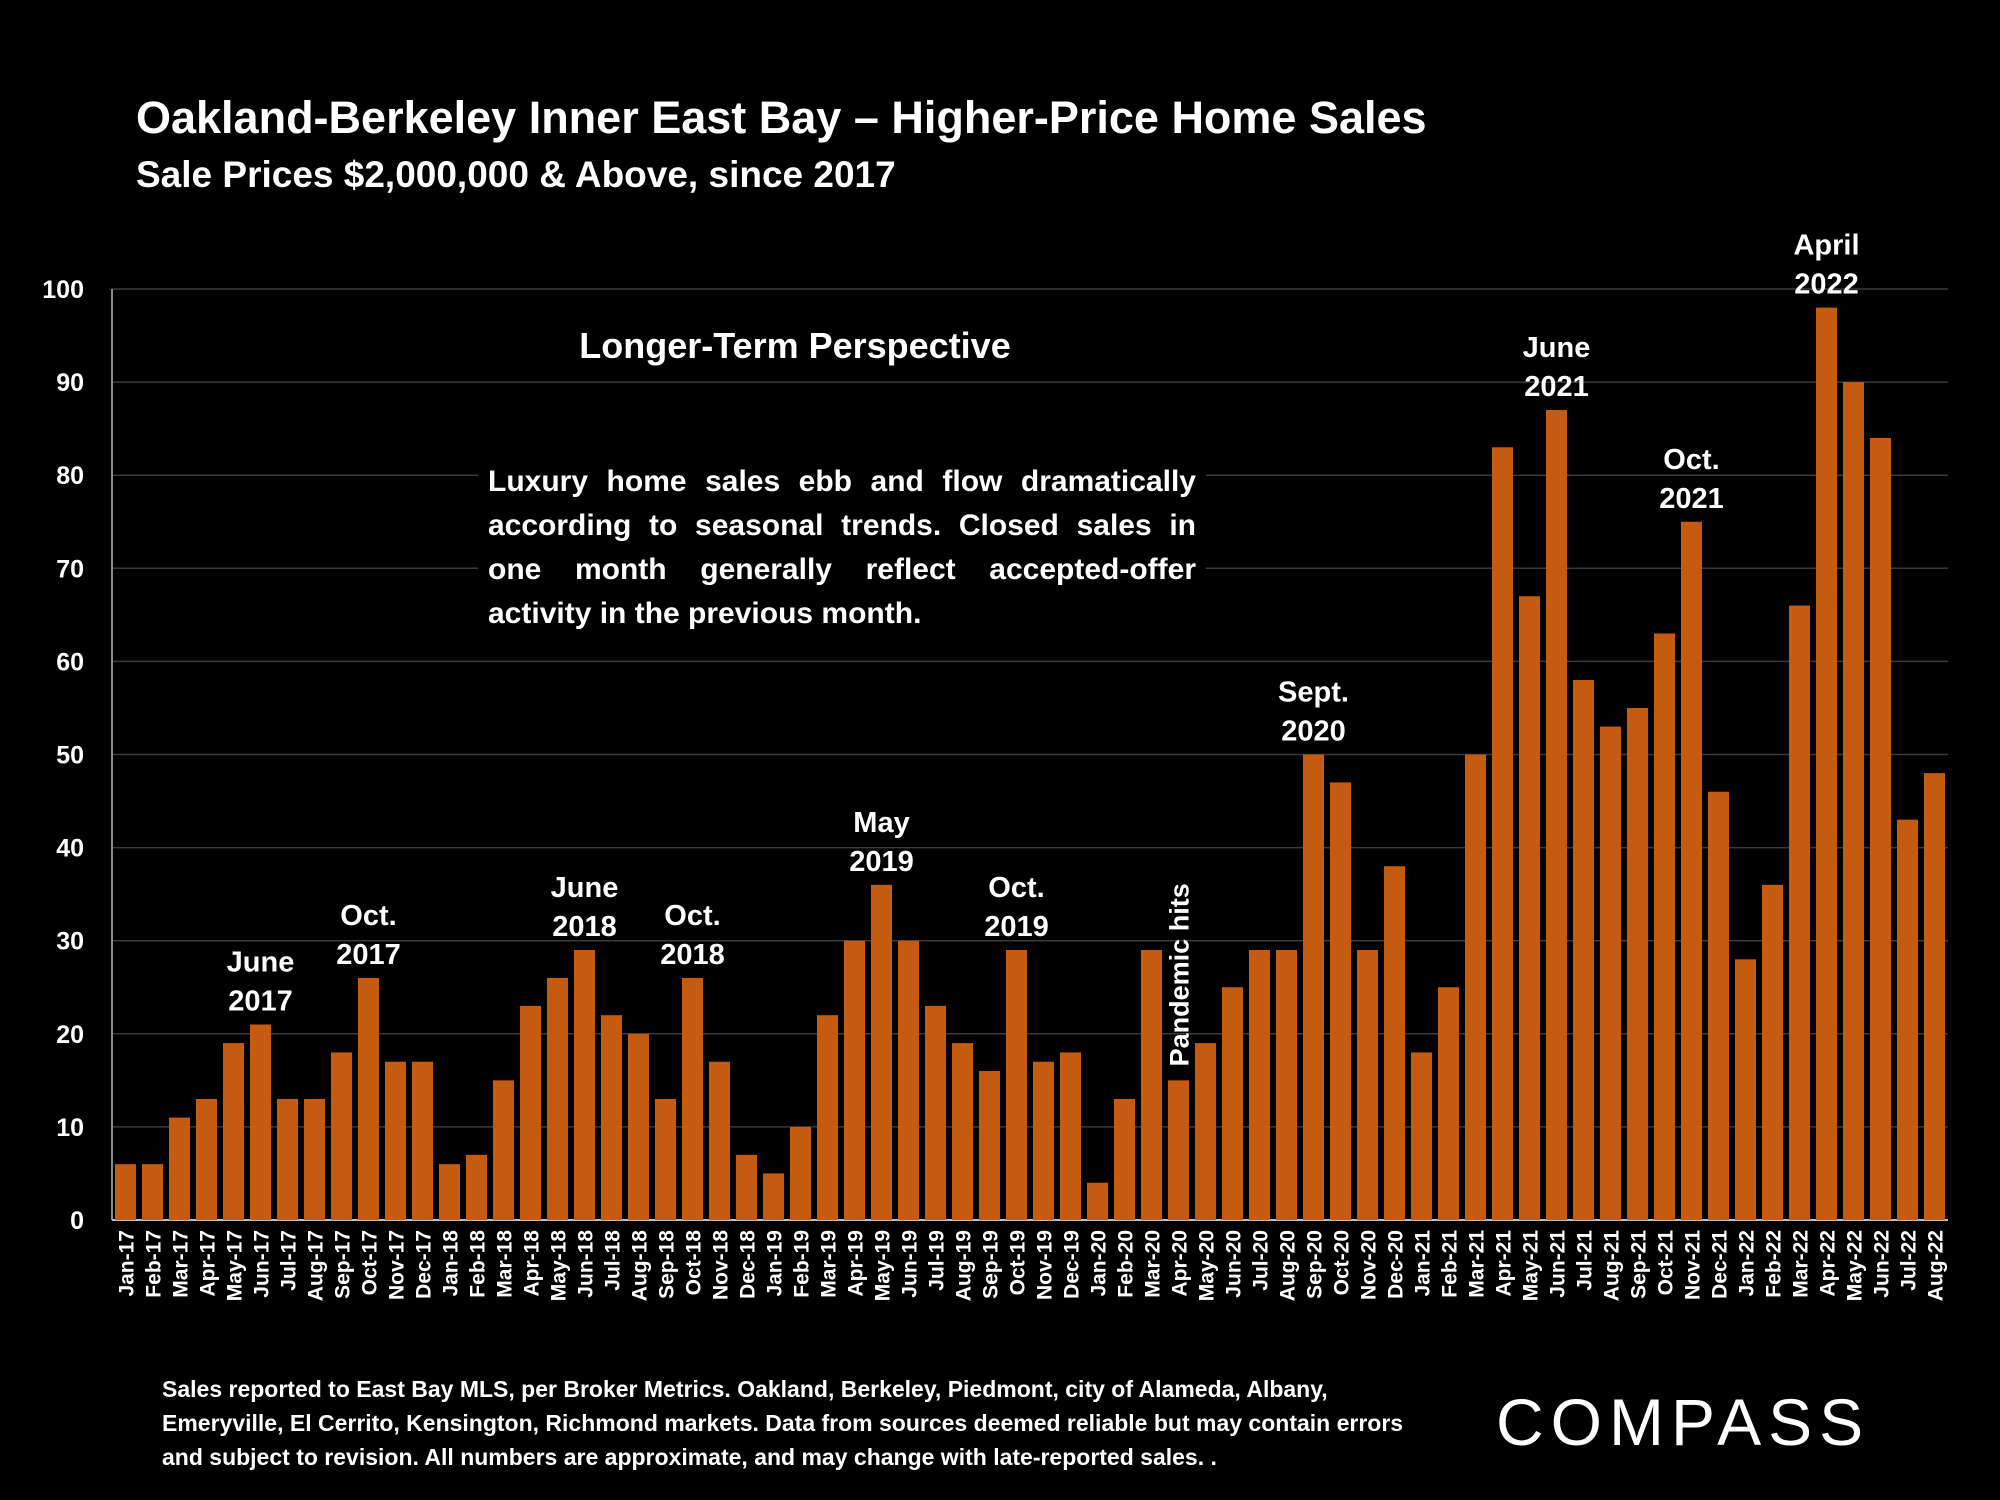  I want to click on annotation-label: June, so click(585, 888).